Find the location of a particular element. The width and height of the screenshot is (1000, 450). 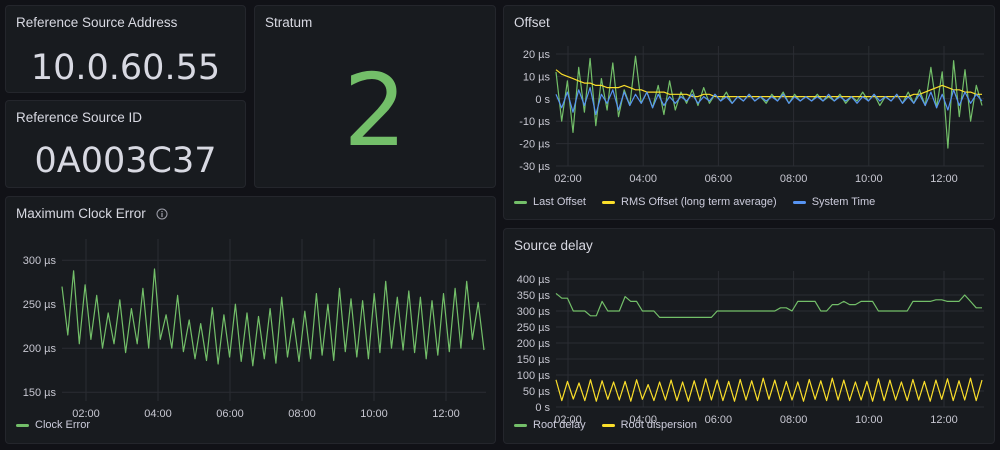

source-delay-legend: Root delay Root dispersion is located at coordinates (605, 425).